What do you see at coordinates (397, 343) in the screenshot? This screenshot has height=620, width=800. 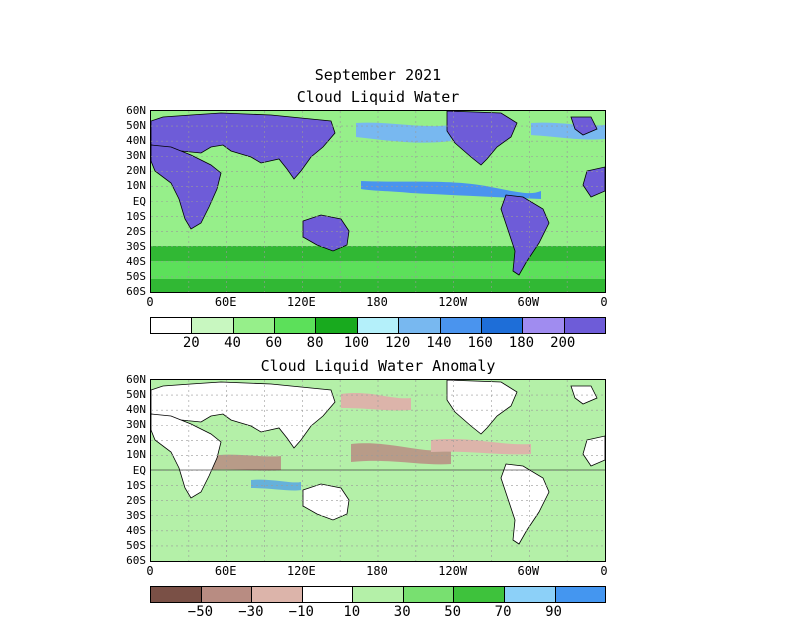 I see `colorbar-label: 120` at bounding box center [397, 343].